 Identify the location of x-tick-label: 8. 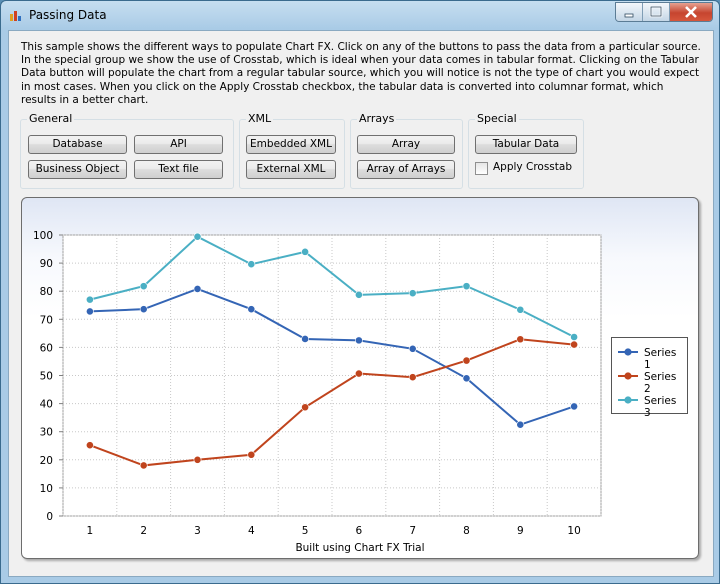
(466, 531).